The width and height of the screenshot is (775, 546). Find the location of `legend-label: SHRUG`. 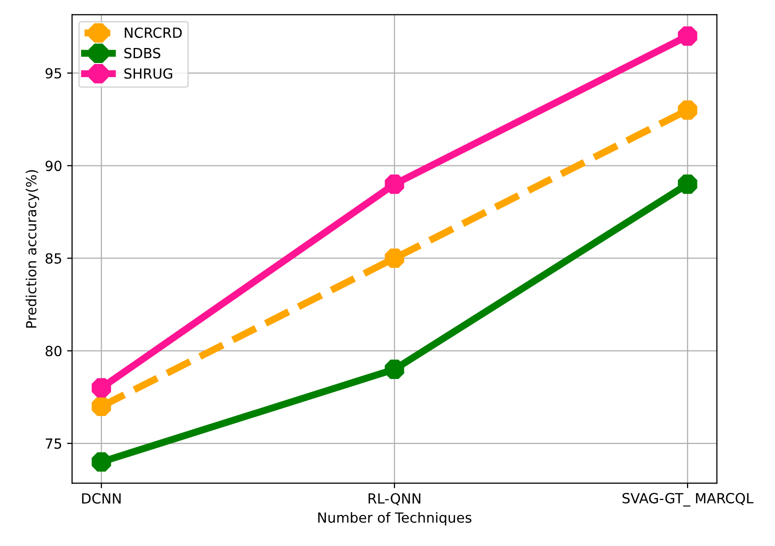

legend-label: SHRUG is located at coordinates (148, 73).